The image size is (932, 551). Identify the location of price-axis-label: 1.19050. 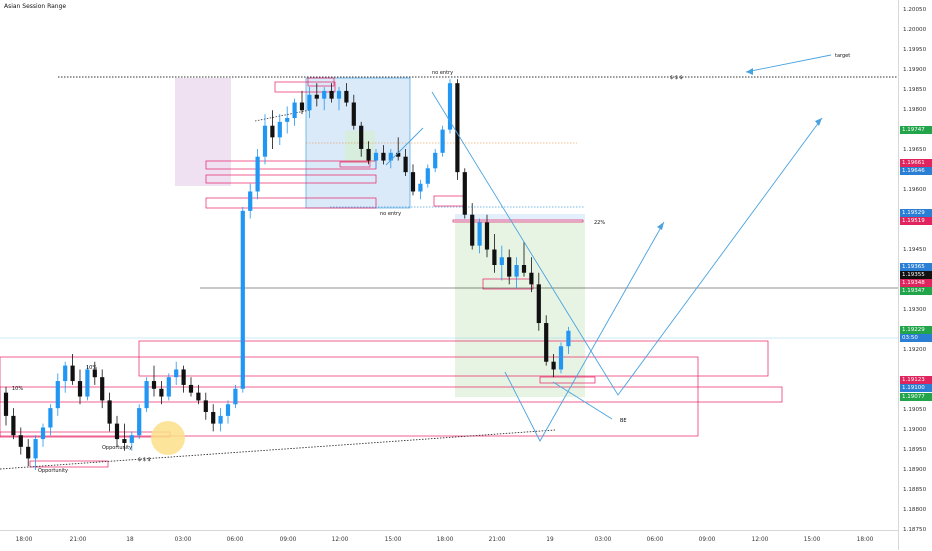
(915, 410).